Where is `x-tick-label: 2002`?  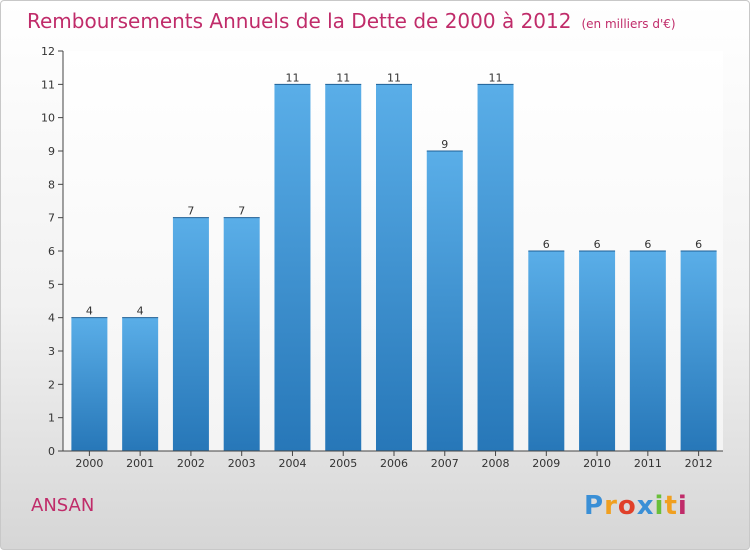 x-tick-label: 2002 is located at coordinates (191, 463).